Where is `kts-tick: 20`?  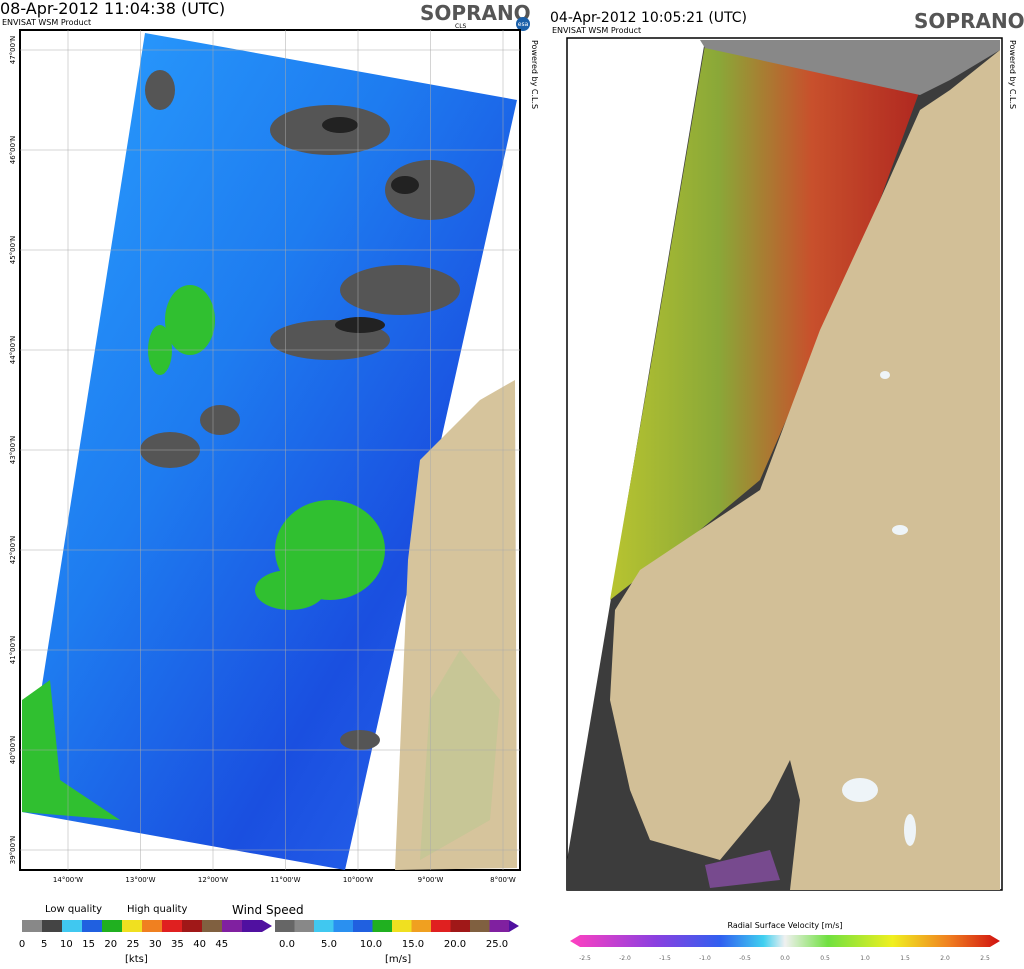 kts-tick: 20 is located at coordinates (110, 944).